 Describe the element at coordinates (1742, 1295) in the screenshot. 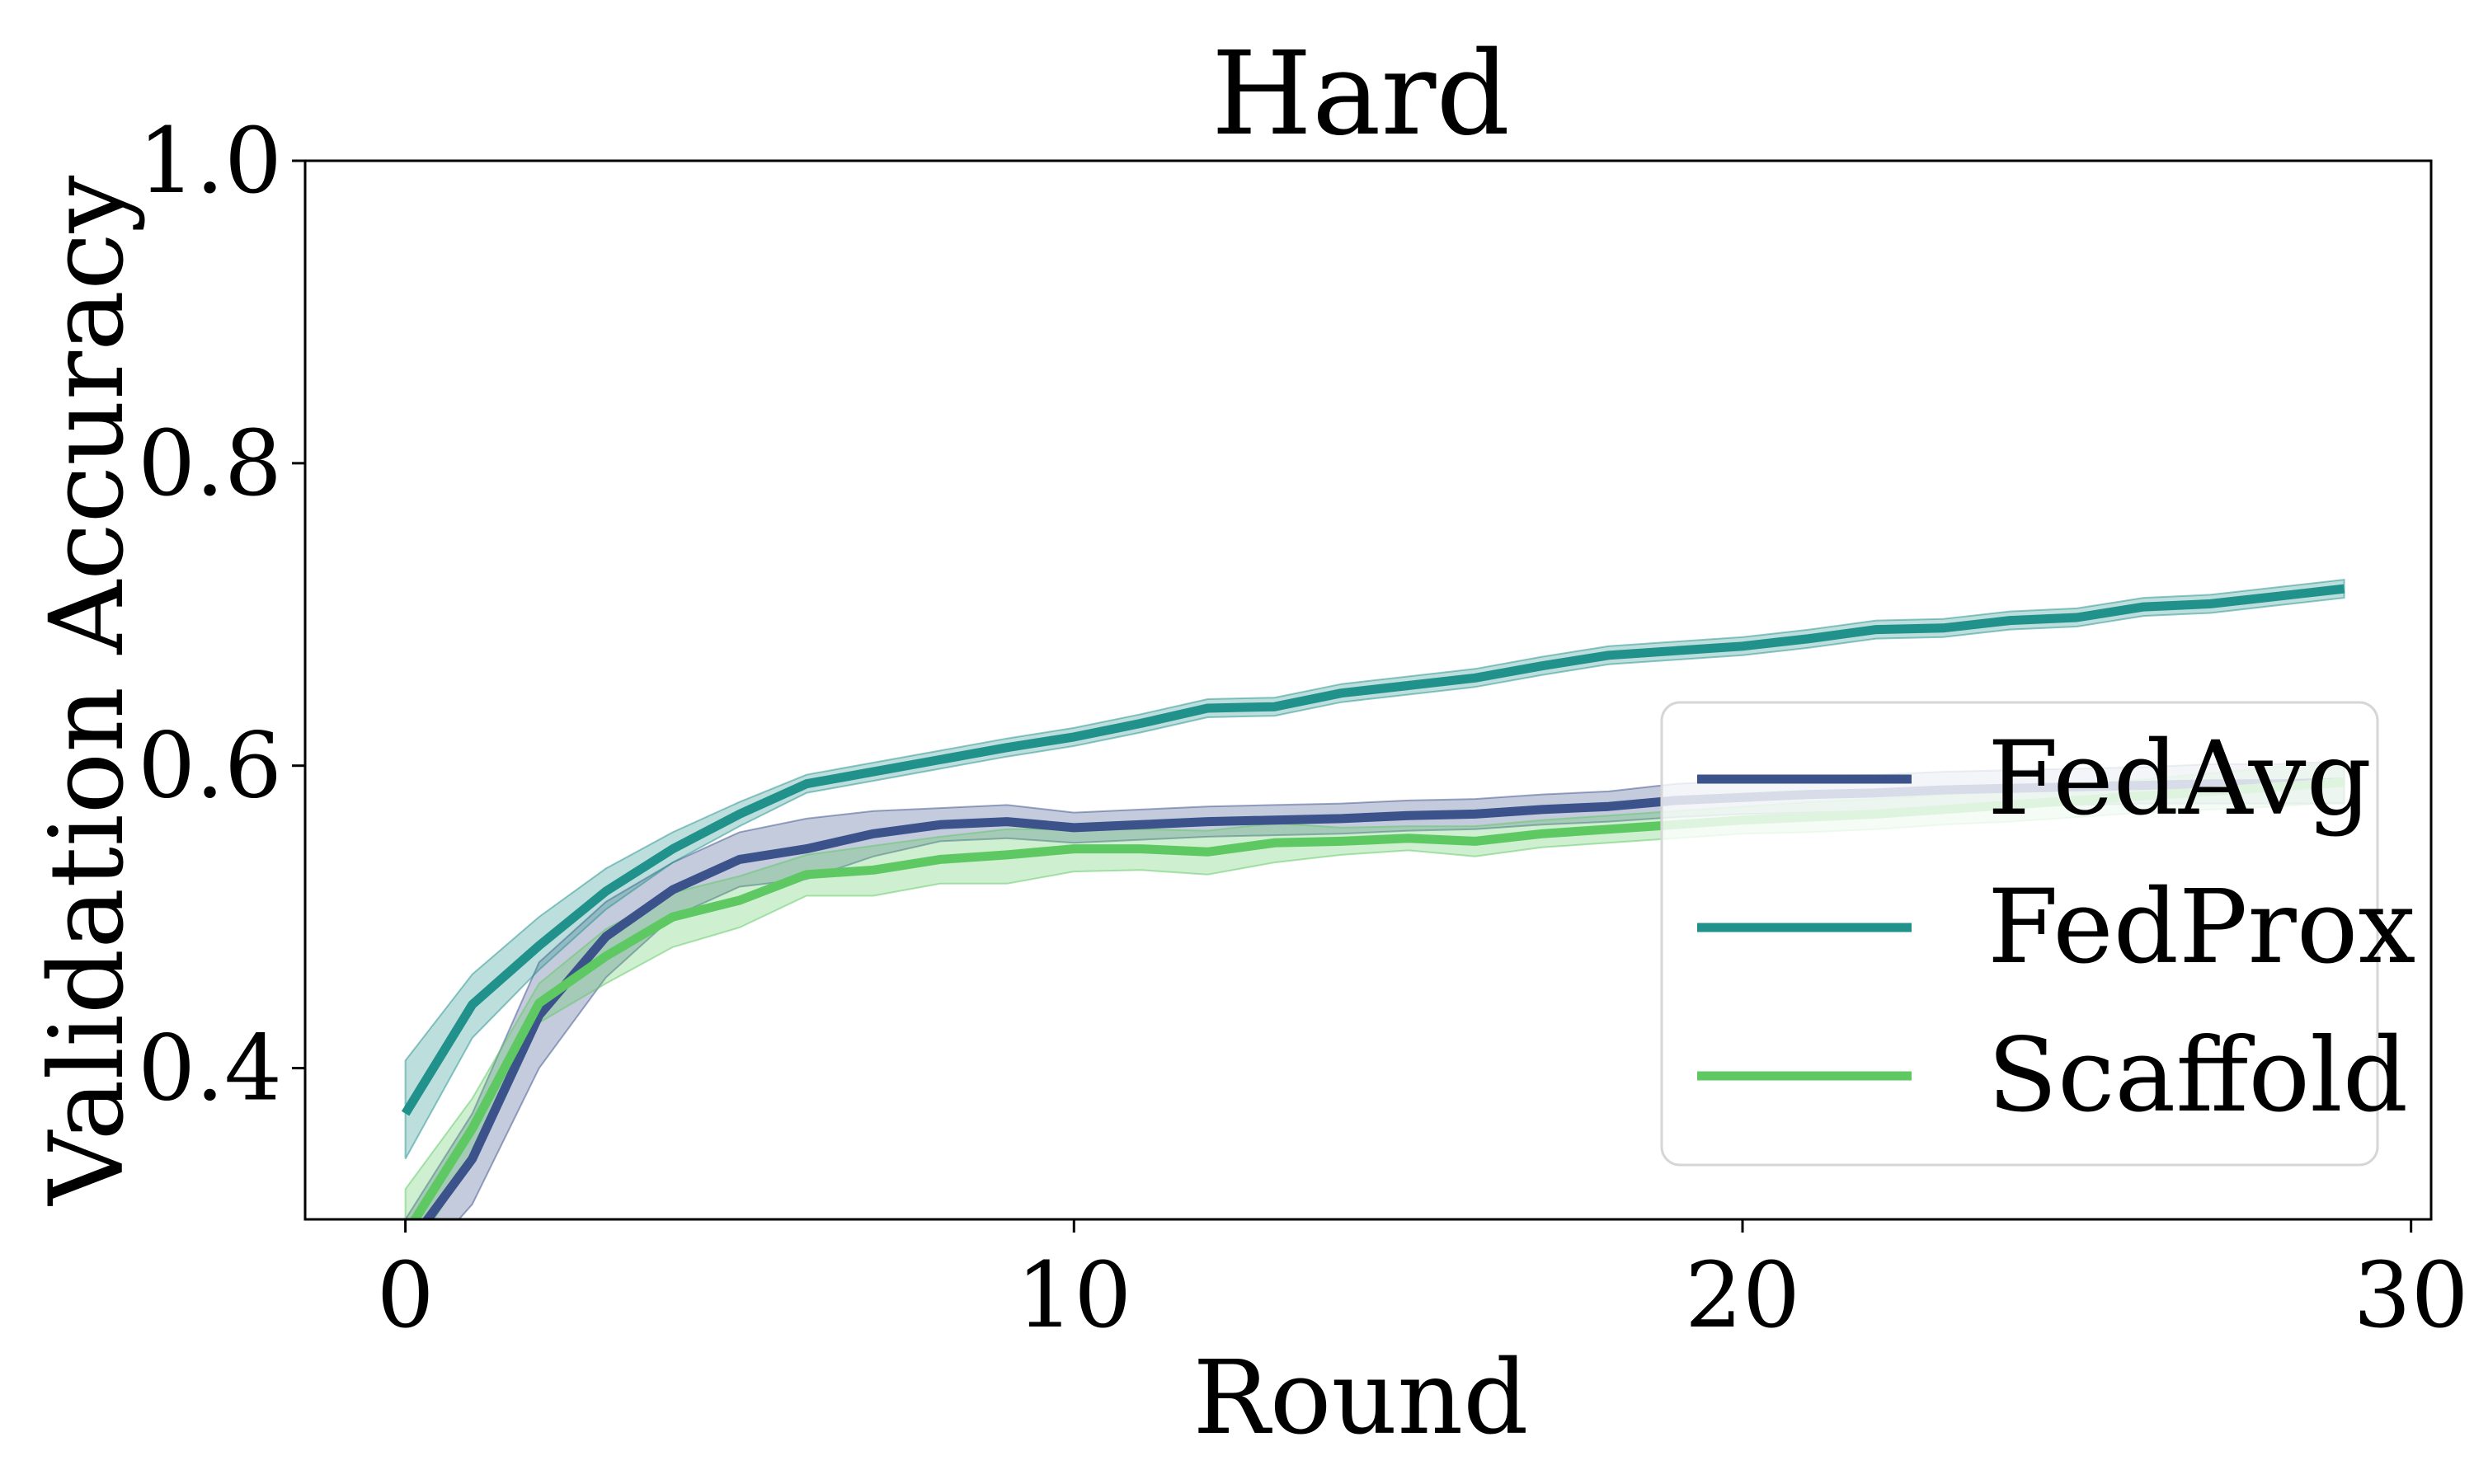

I see `x-tick-label: 20` at that location.